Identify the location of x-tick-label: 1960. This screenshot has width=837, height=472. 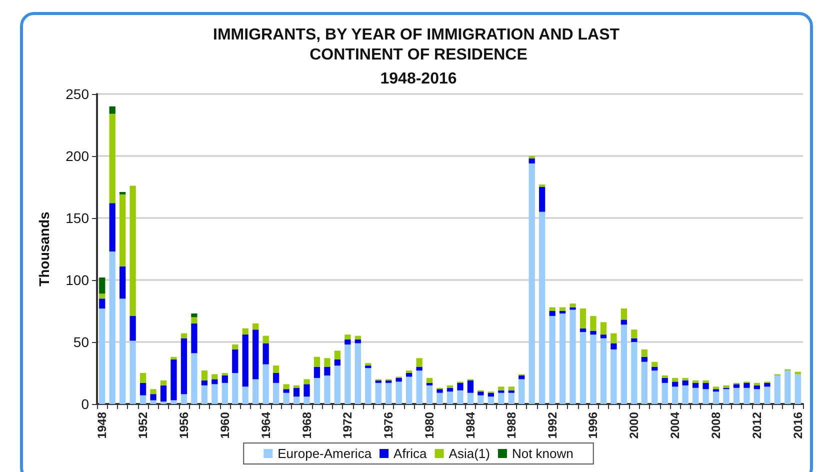
(225, 425).